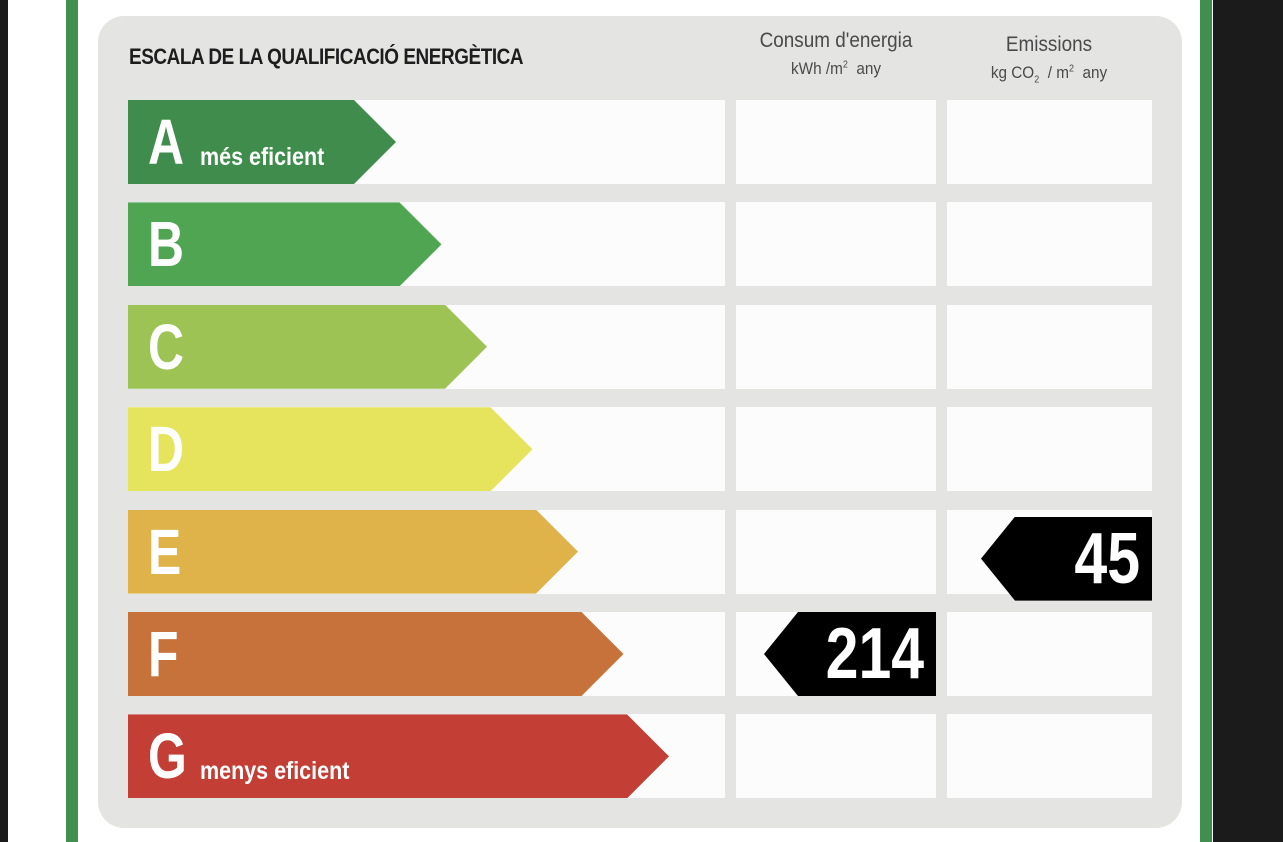  I want to click on consum-value-indicator: 214, so click(850, 654).